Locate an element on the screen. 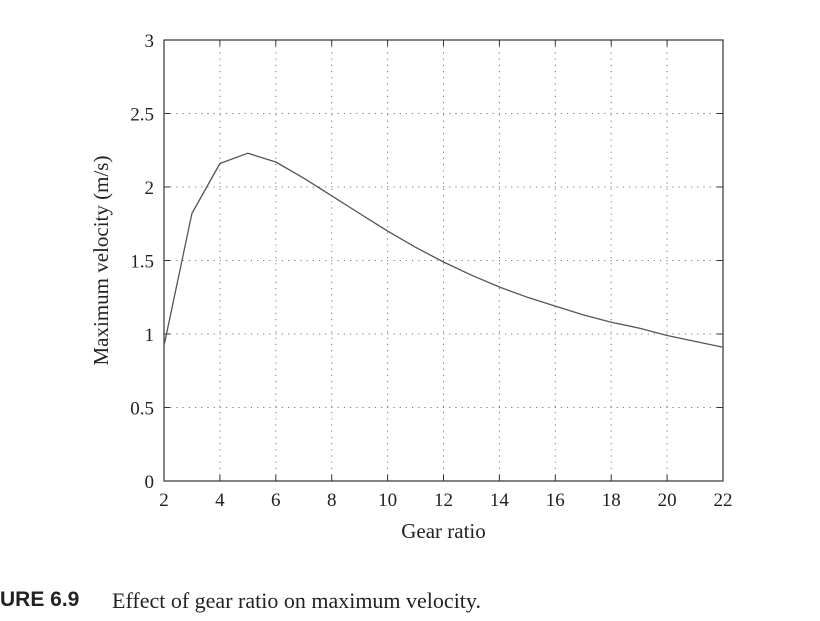 The height and width of the screenshot is (621, 820). y-tick-label: 1 is located at coordinates (150, 335).